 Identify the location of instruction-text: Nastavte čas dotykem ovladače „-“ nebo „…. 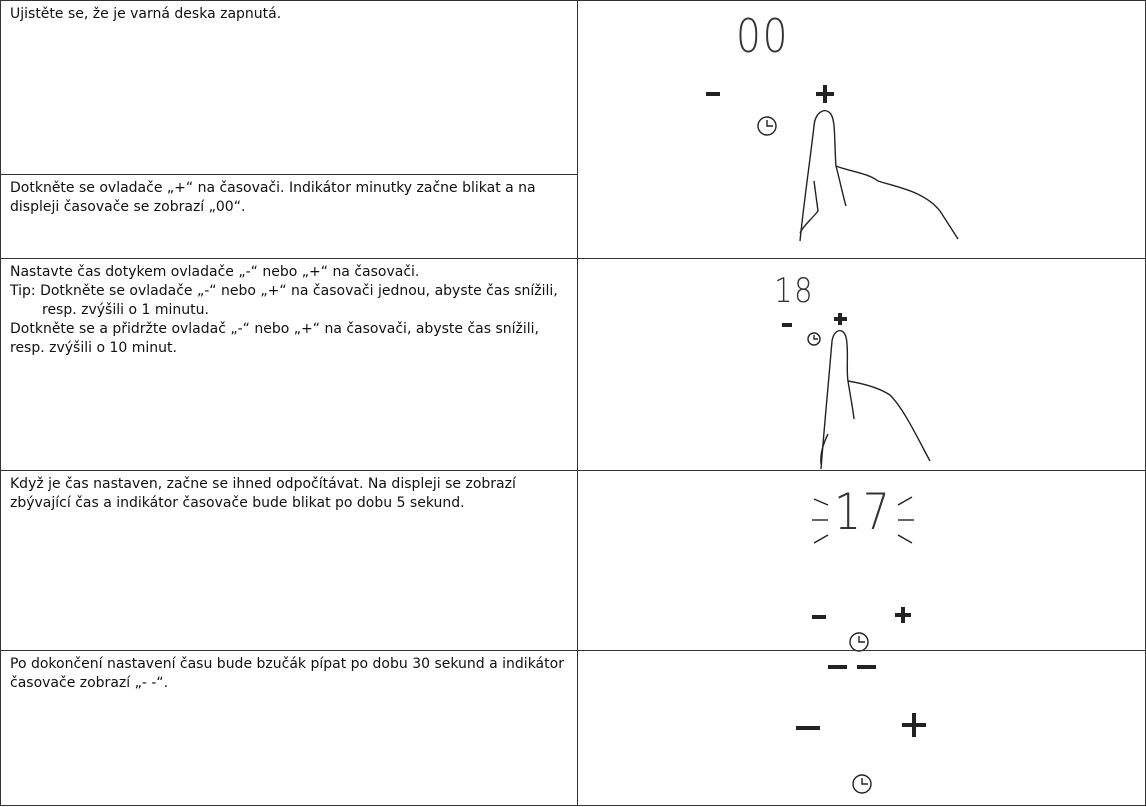
(215, 272).